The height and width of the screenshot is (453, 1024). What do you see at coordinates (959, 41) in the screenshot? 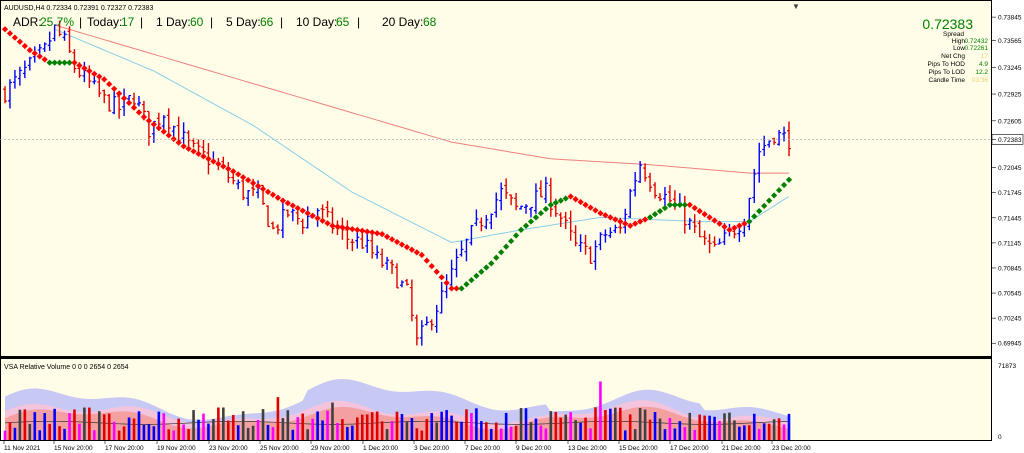
I see `info-high-label: High` at bounding box center [959, 41].